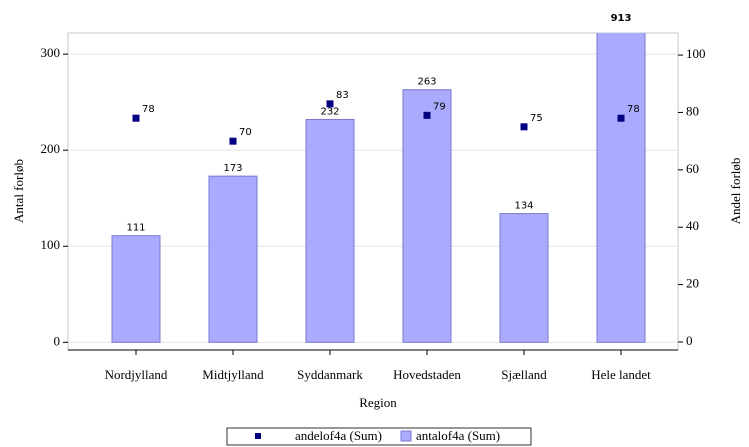 The height and width of the screenshot is (447, 749). I want to click on y-axis-label: Antal forløb, so click(18, 191).